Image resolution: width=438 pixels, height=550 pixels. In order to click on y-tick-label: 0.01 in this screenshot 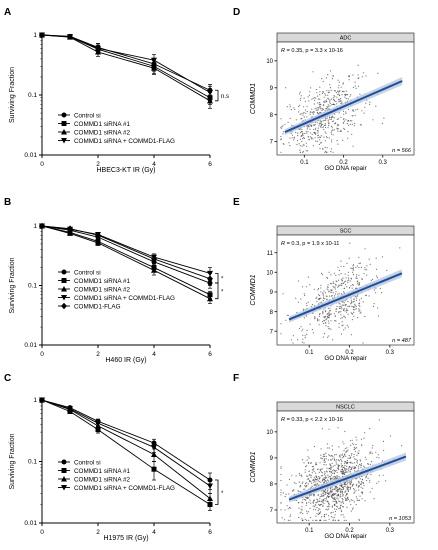, I will do `click(30, 523)`.